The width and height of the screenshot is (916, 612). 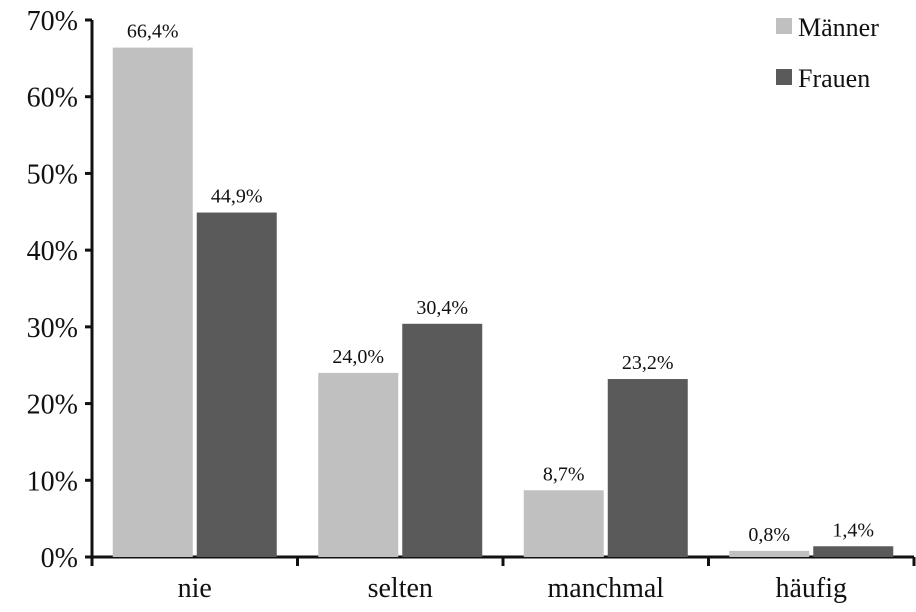 I want to click on y-tick-label: 50%, so click(x=52, y=174).